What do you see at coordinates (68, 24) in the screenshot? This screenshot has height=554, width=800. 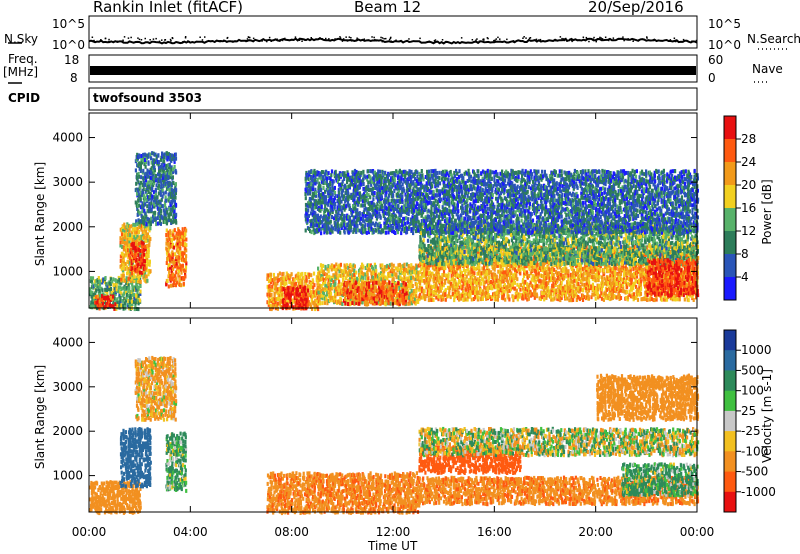 I see `noise-left-tick-top: 10^5` at bounding box center [68, 24].